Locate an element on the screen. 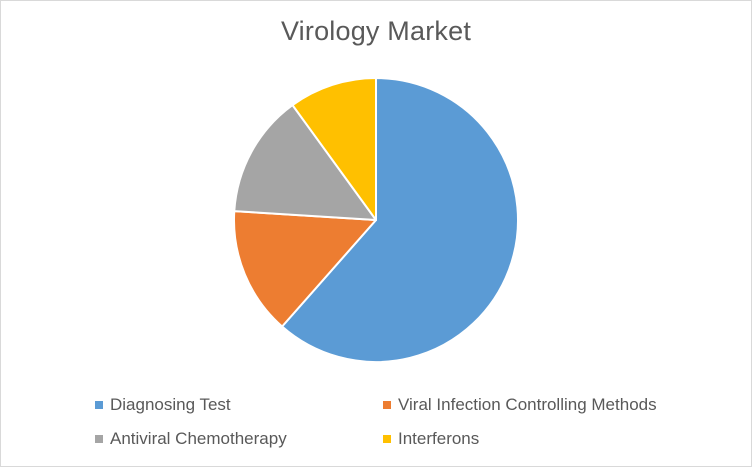  pie-slice-viral-infection-controlling-methods is located at coordinates (305, 269).